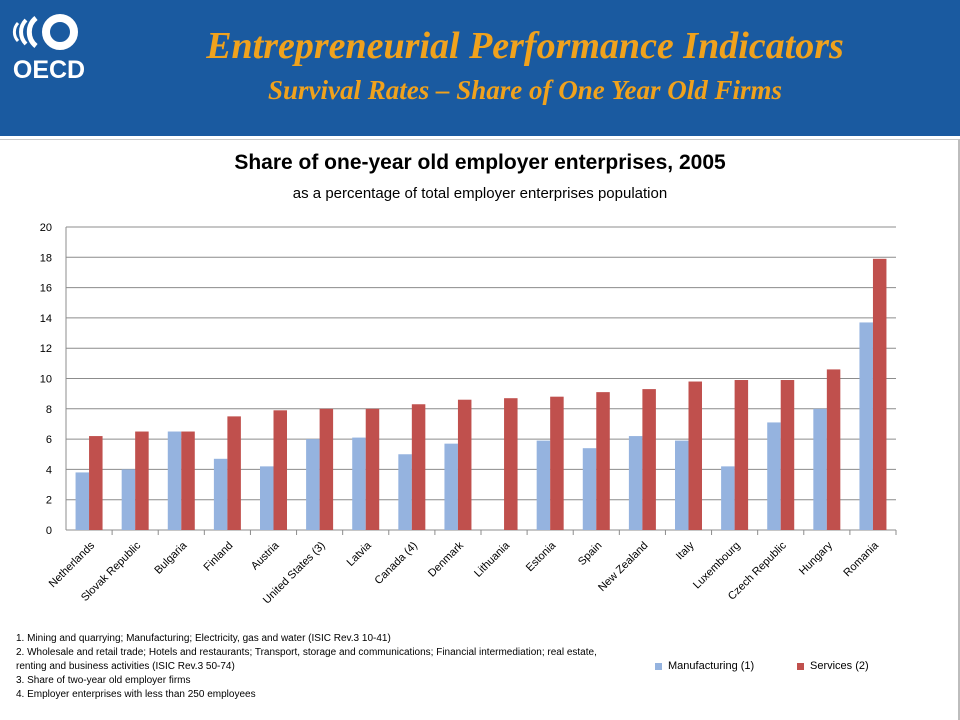 The height and width of the screenshot is (720, 960). I want to click on x-tick-label: Lithuania, so click(492, 559).